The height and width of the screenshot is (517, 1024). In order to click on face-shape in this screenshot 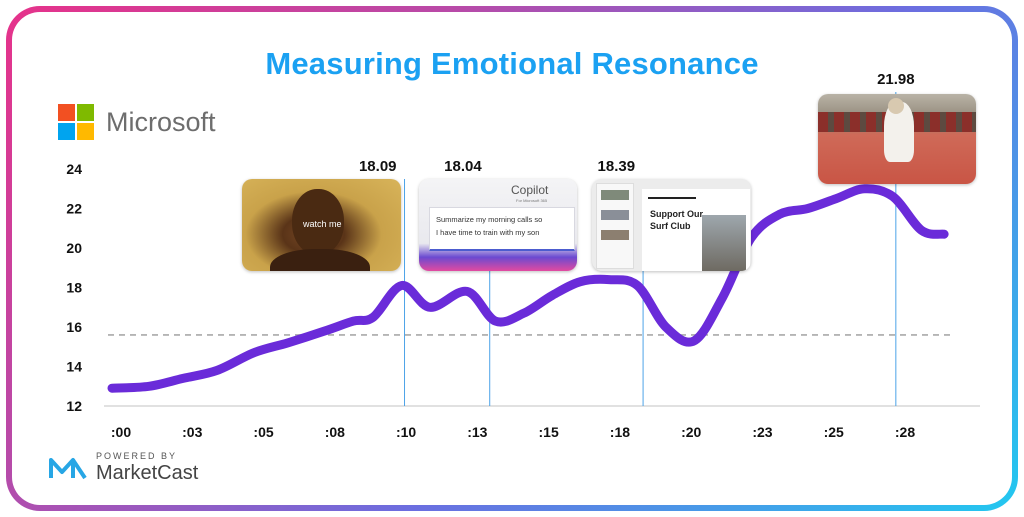, I will do `click(318, 222)`.